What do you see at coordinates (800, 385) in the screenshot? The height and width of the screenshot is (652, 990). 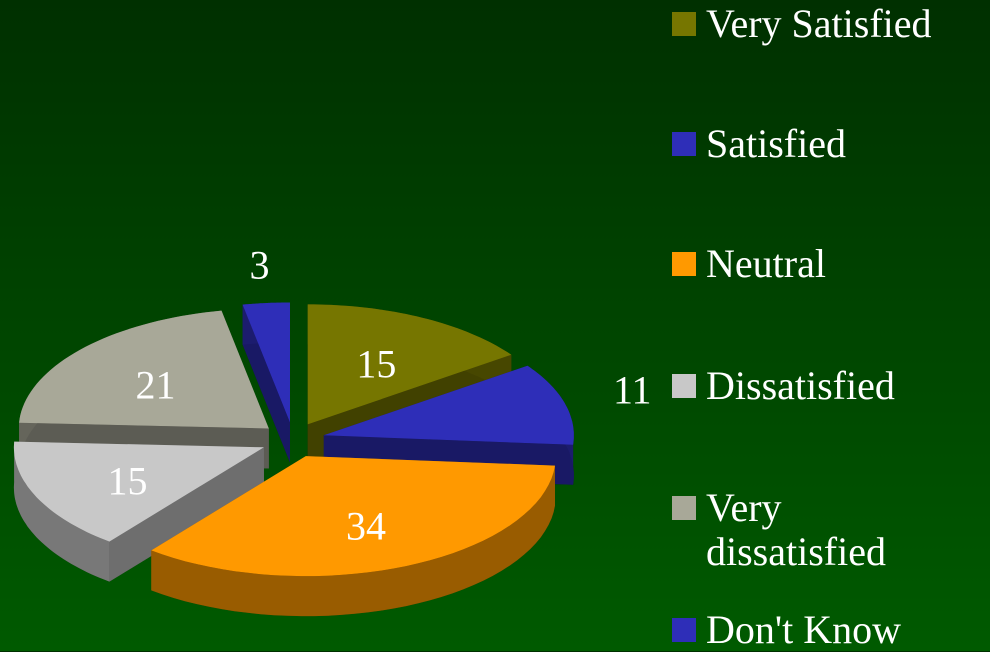 I see `legend-label: Dissatisfied` at bounding box center [800, 385].